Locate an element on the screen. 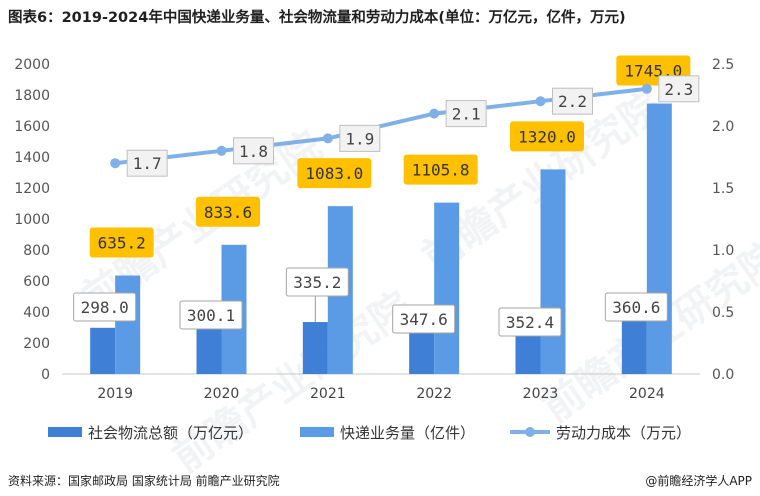  y-left-tick-label: 400 is located at coordinates (36, 313).